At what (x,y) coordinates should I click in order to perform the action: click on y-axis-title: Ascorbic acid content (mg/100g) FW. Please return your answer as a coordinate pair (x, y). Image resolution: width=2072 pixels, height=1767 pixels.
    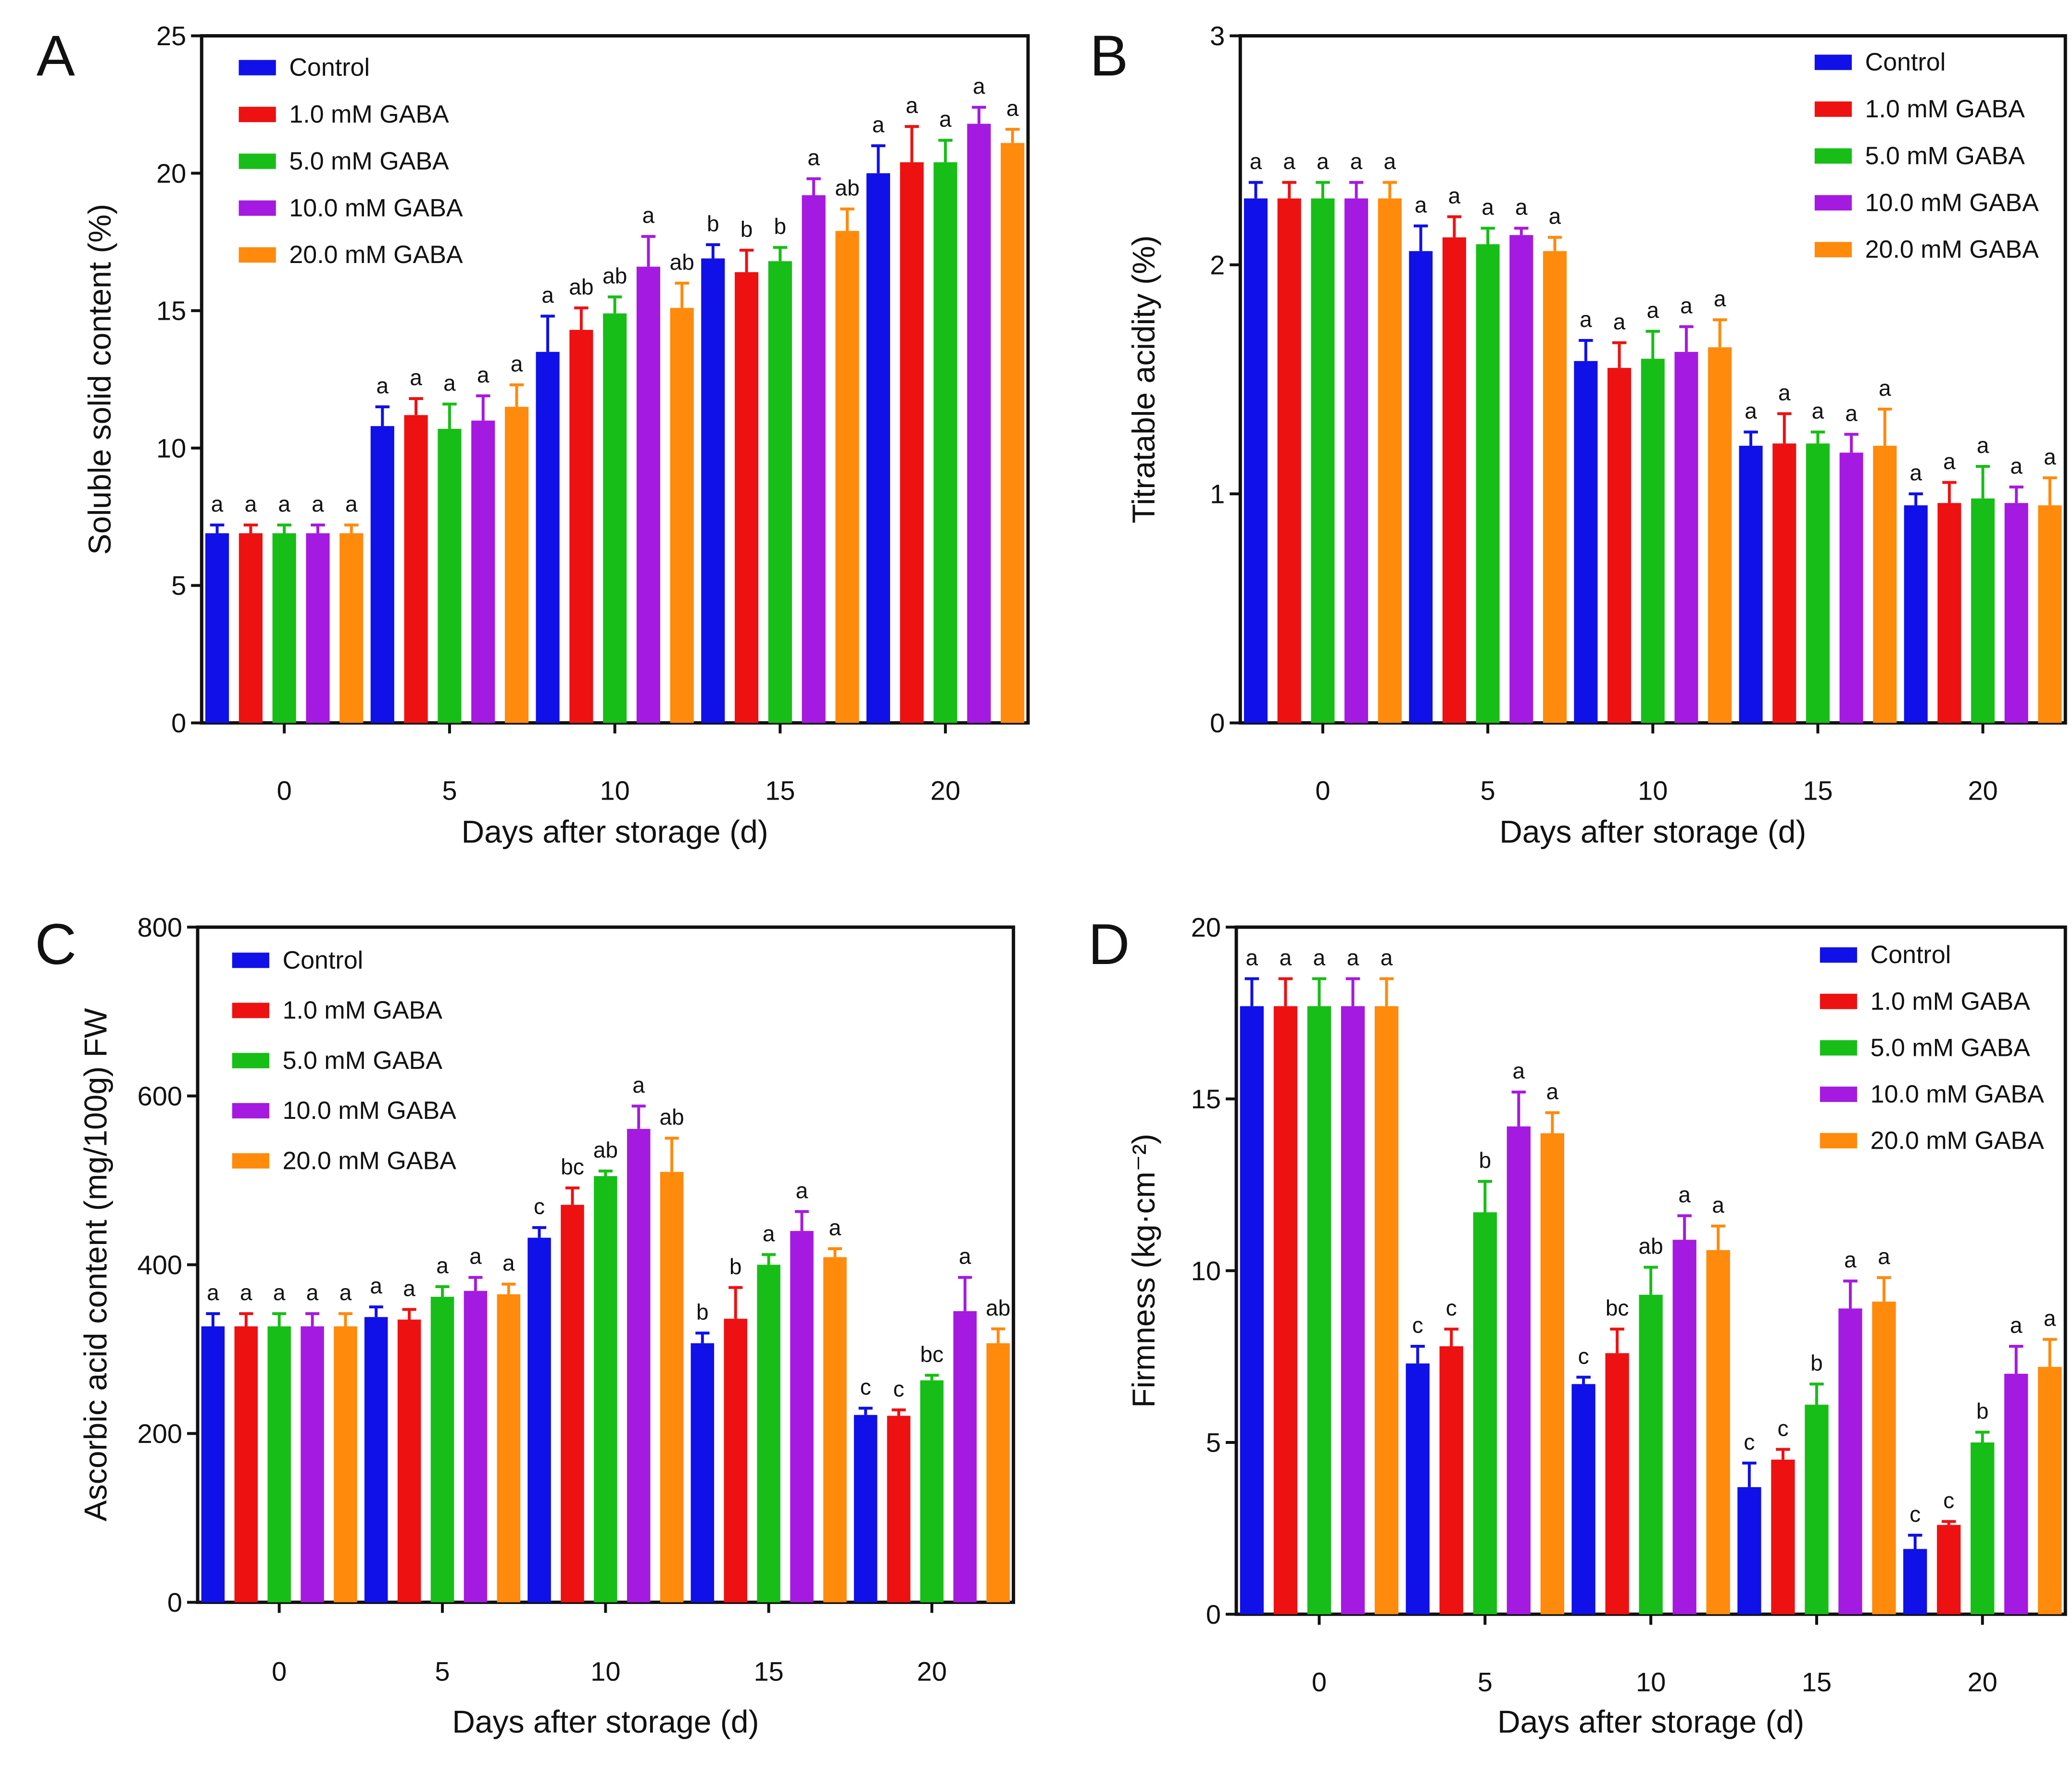
    Looking at the image, I should click on (95, 1264).